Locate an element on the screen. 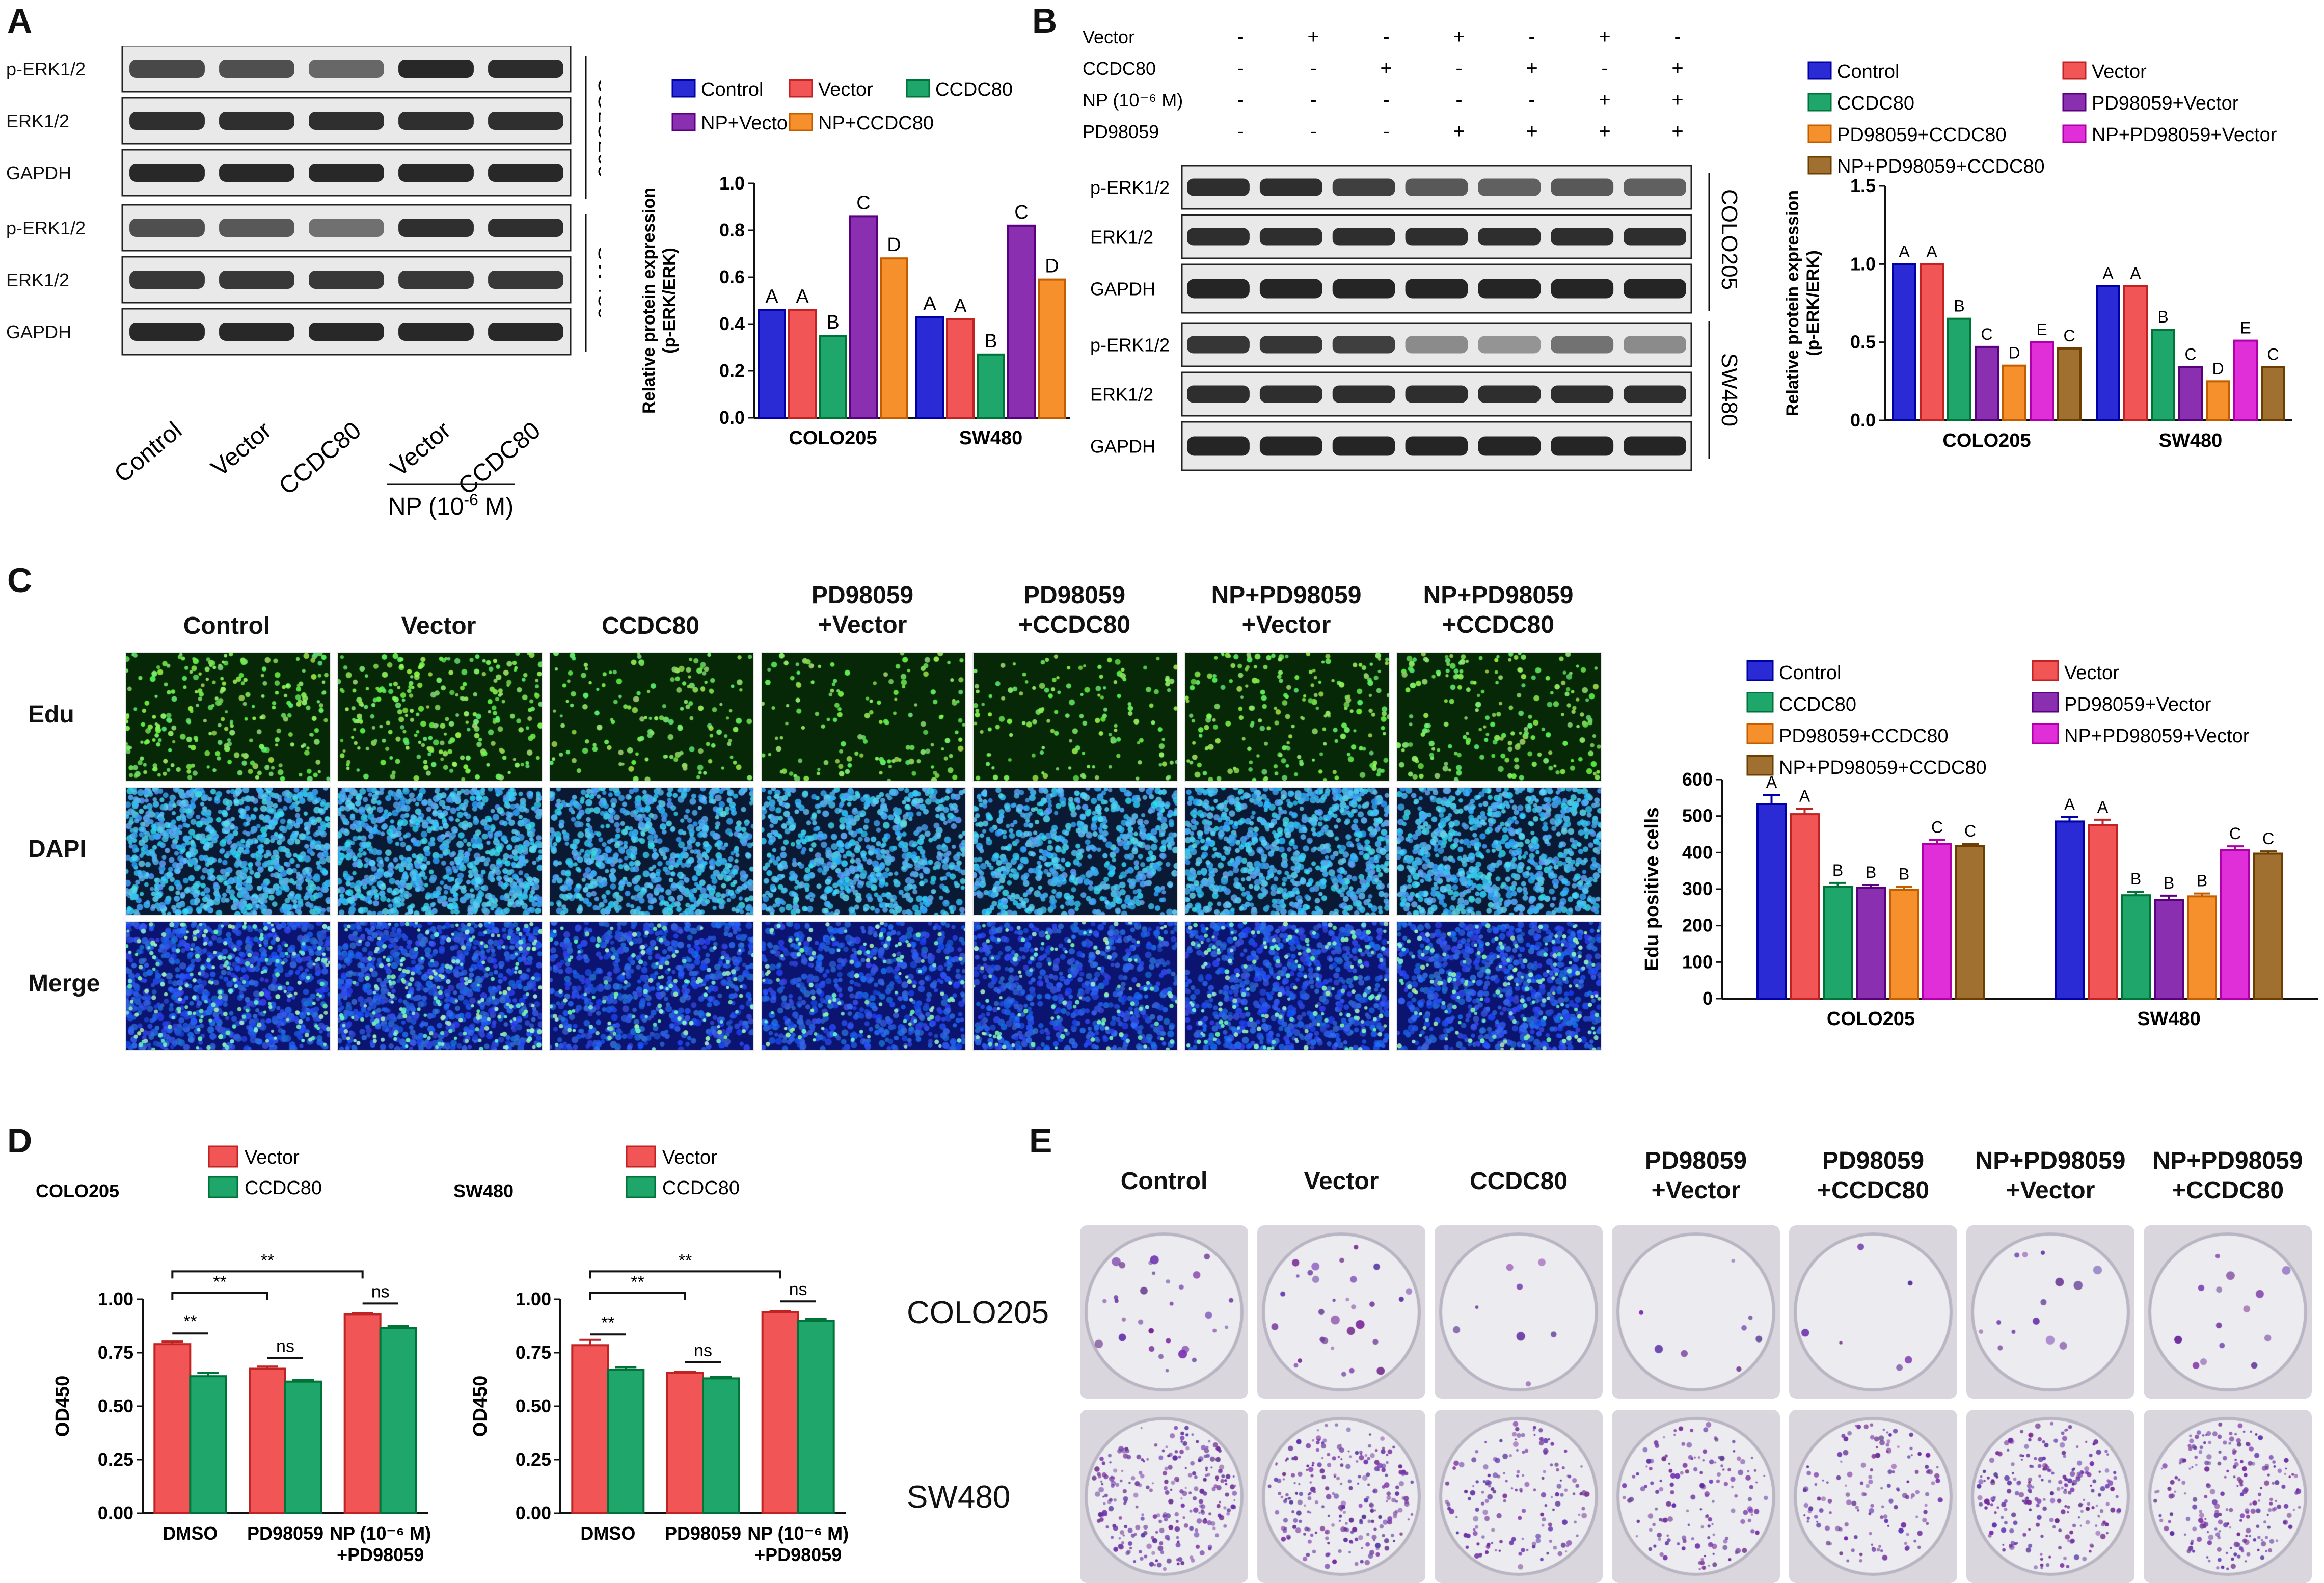  bar-ccdc80-sw480 is located at coordinates (2163, 375).